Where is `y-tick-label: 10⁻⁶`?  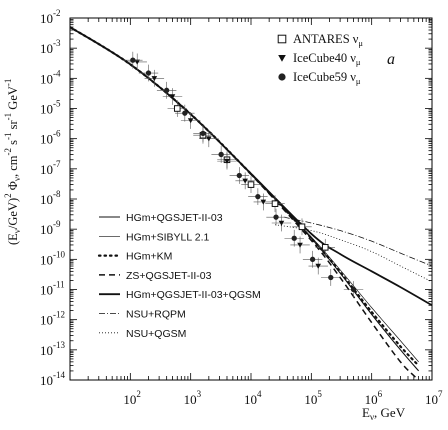 y-tick-label: 10⁻⁶ is located at coordinates (50, 138).